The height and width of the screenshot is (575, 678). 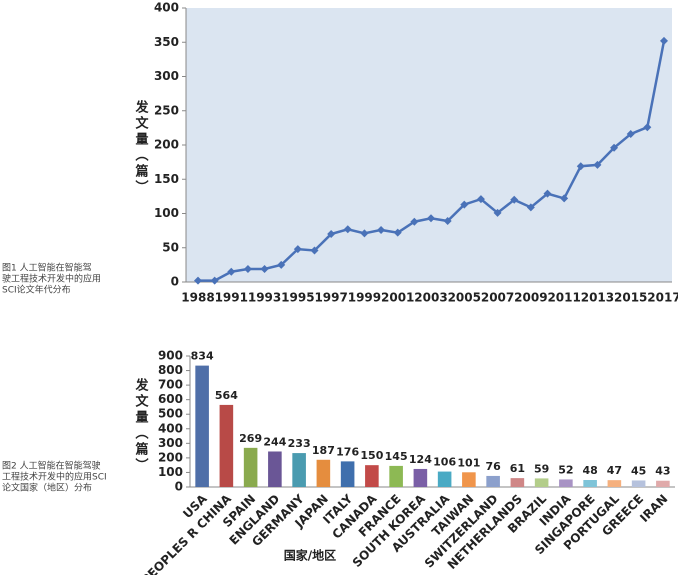 What do you see at coordinates (347, 451) in the screenshot?
I see `data-label: 176` at bounding box center [347, 451].